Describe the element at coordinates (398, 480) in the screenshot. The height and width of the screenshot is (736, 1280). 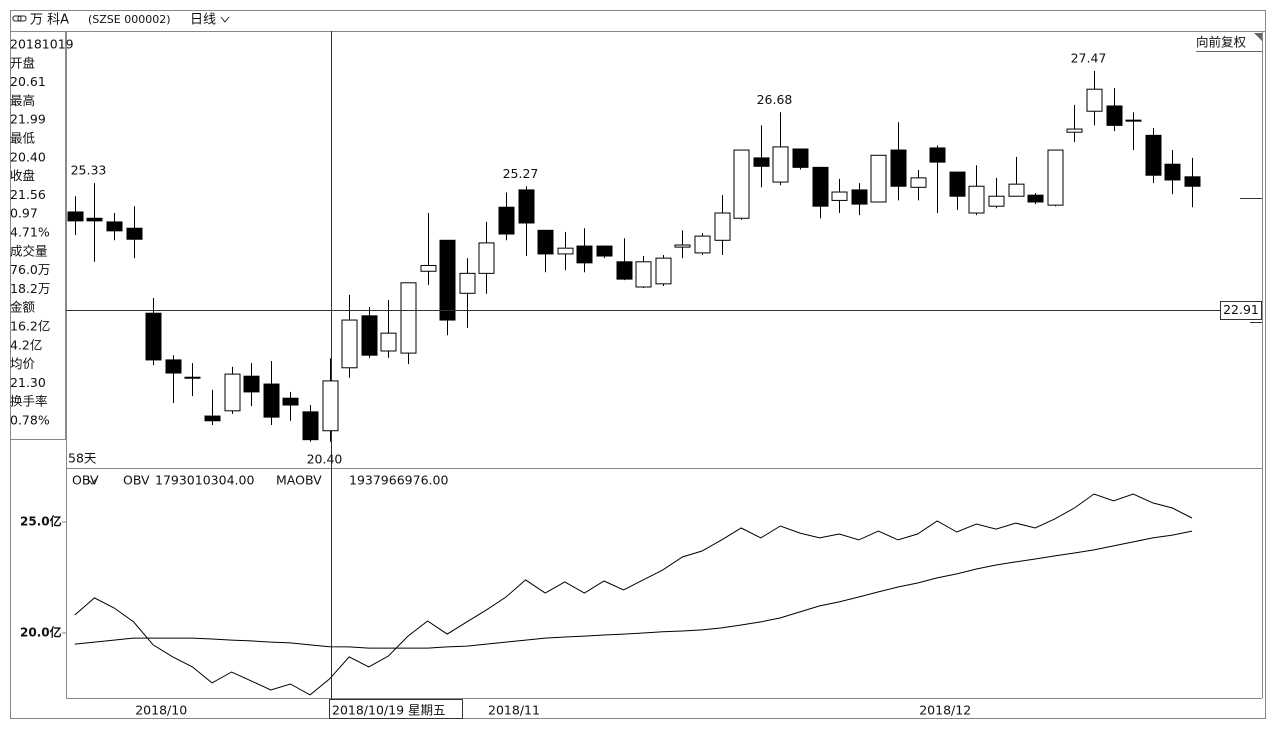
I see `legend-readout: 1937966976.00` at that location.